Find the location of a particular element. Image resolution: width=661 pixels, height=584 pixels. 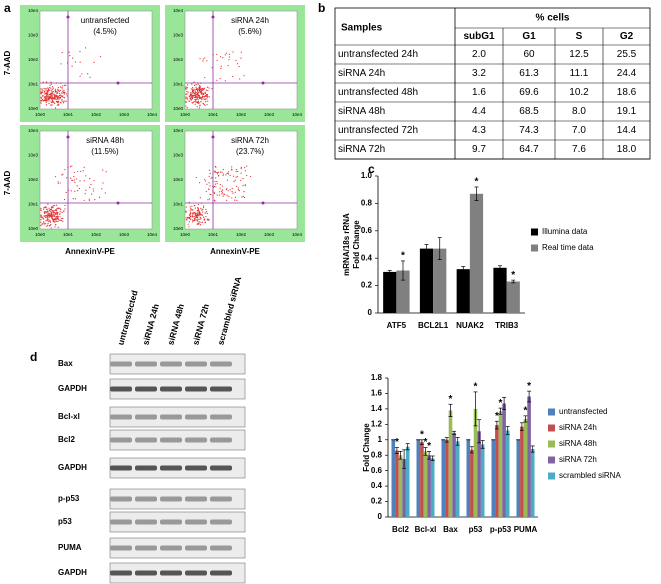

y-tick-label: 10e0 is located at coordinates (178, 228).